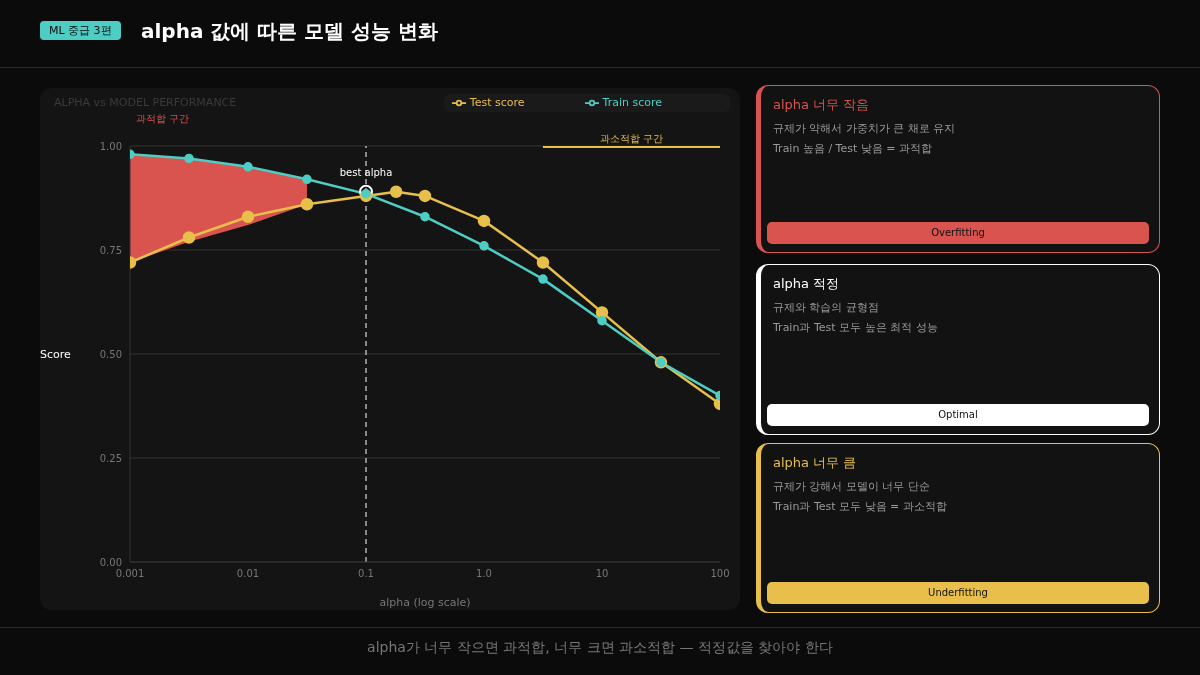 Image resolution: width=1200 pixels, height=675 pixels. I want to click on x-tick-label: 0.1, so click(366, 574).